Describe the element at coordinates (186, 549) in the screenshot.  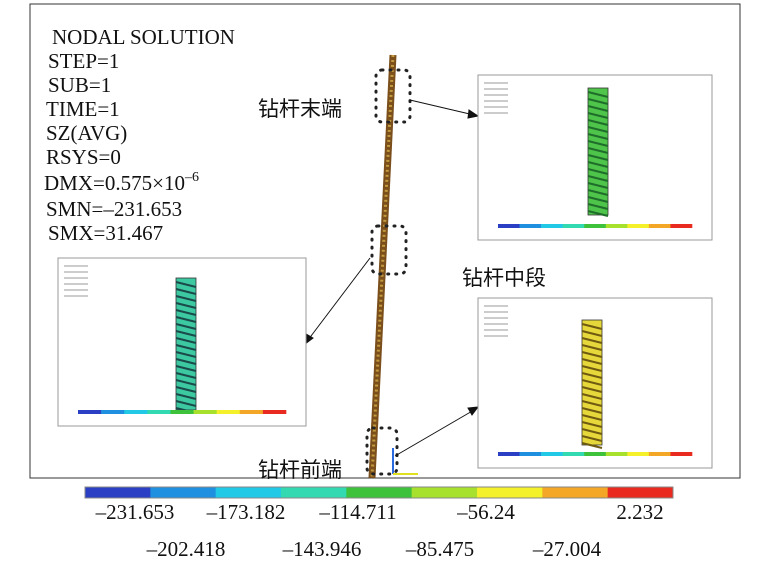
I see `legend-label: –202.418` at that location.